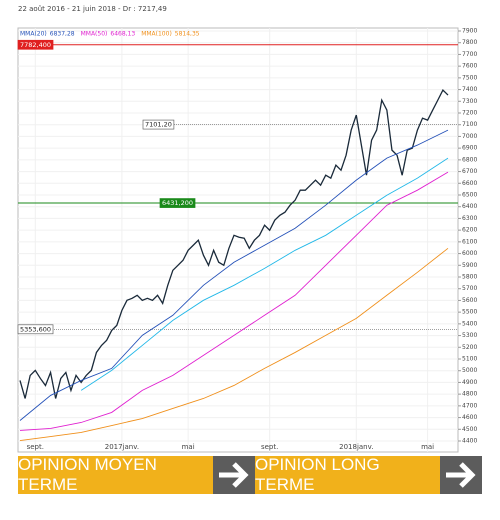 The image size is (500, 520). I want to click on y-tick-label: 7000, so click(469, 136).